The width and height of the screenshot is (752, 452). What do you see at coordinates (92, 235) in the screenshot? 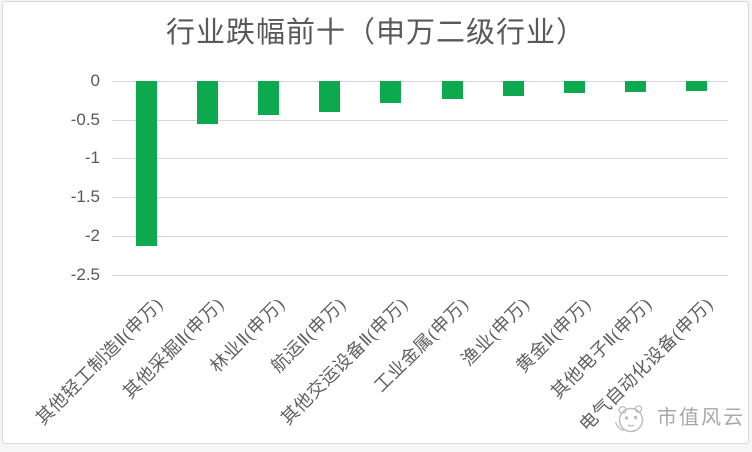
I see `y-axis-tick-label: -2` at bounding box center [92, 235].